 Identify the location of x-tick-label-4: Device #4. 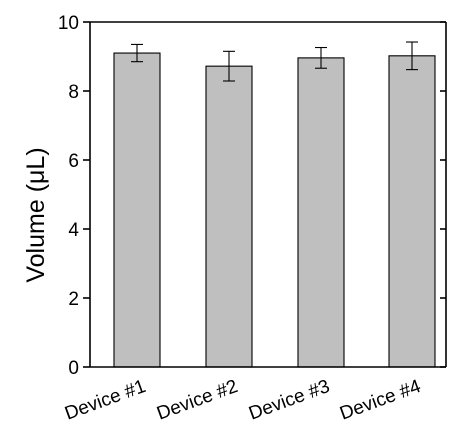
(380, 400).